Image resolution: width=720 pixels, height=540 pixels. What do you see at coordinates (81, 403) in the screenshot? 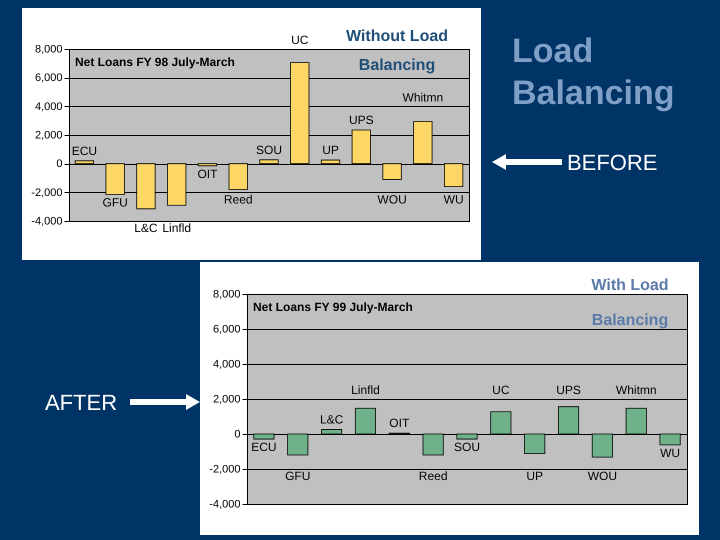
I see `text: AFTER` at bounding box center [81, 403].